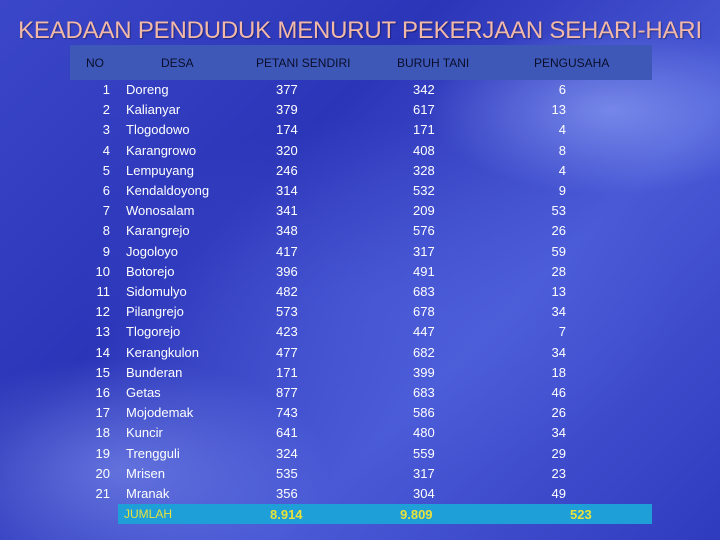  Describe the element at coordinates (424, 89) in the screenshot. I see `cell-buruh: 342` at that location.